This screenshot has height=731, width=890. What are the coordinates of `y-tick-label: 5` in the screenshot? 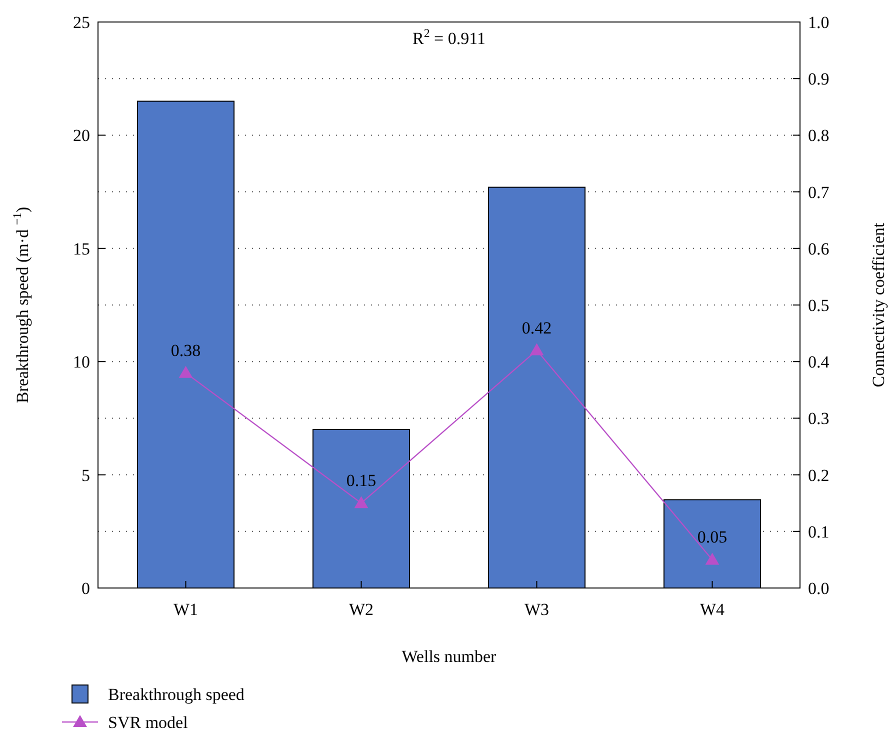 It's located at (86, 475).